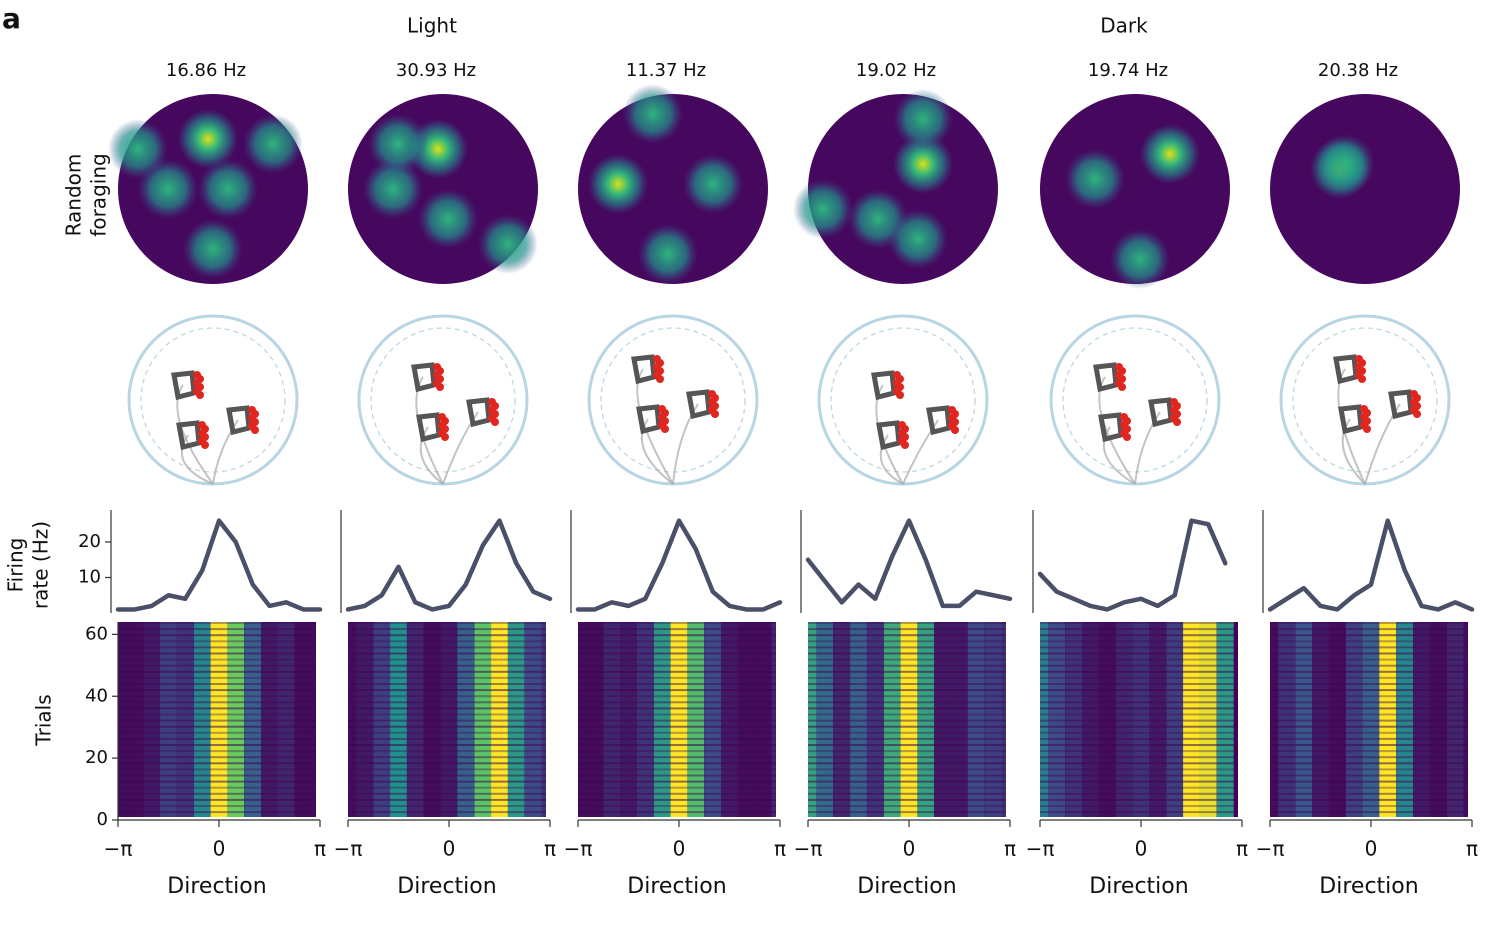 This screenshot has height=938, width=1492. Describe the element at coordinates (348, 849) in the screenshot. I see `x-tick-label: −π` at that location.